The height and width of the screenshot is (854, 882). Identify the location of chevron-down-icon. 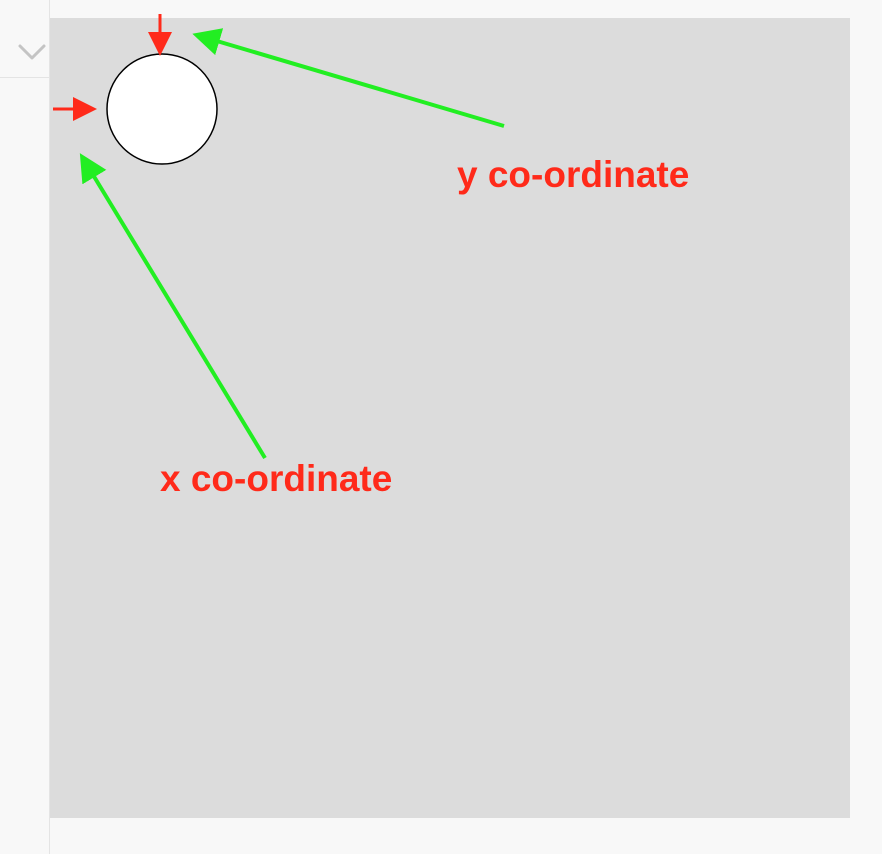
(32, 52).